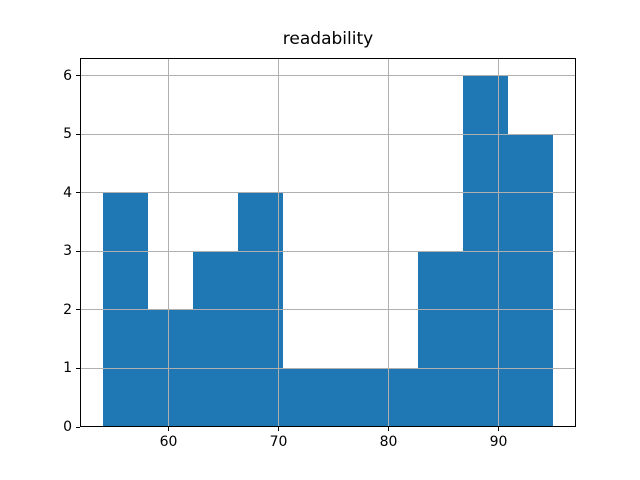 This screenshot has height=480, width=640. I want to click on x-tick-label: 80, so click(388, 442).